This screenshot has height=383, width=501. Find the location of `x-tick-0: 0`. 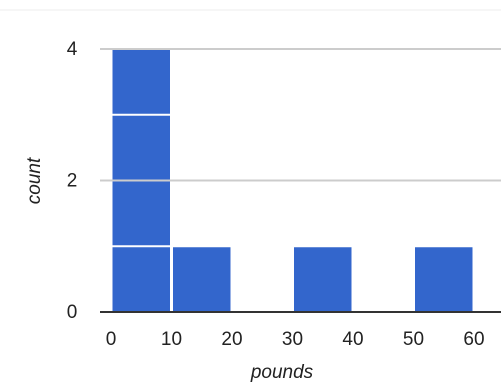

x-tick-0: 0 is located at coordinates (111, 339).